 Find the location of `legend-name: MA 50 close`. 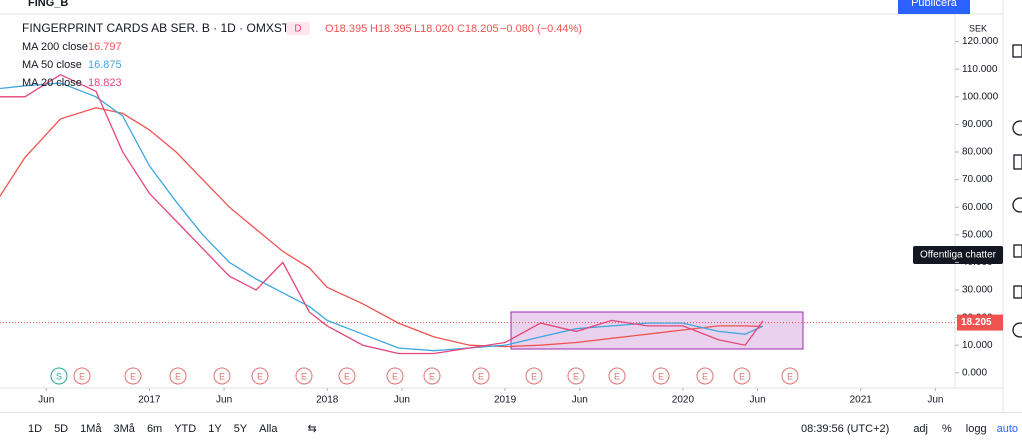

legend-name: MA 50 close is located at coordinates (52, 65).